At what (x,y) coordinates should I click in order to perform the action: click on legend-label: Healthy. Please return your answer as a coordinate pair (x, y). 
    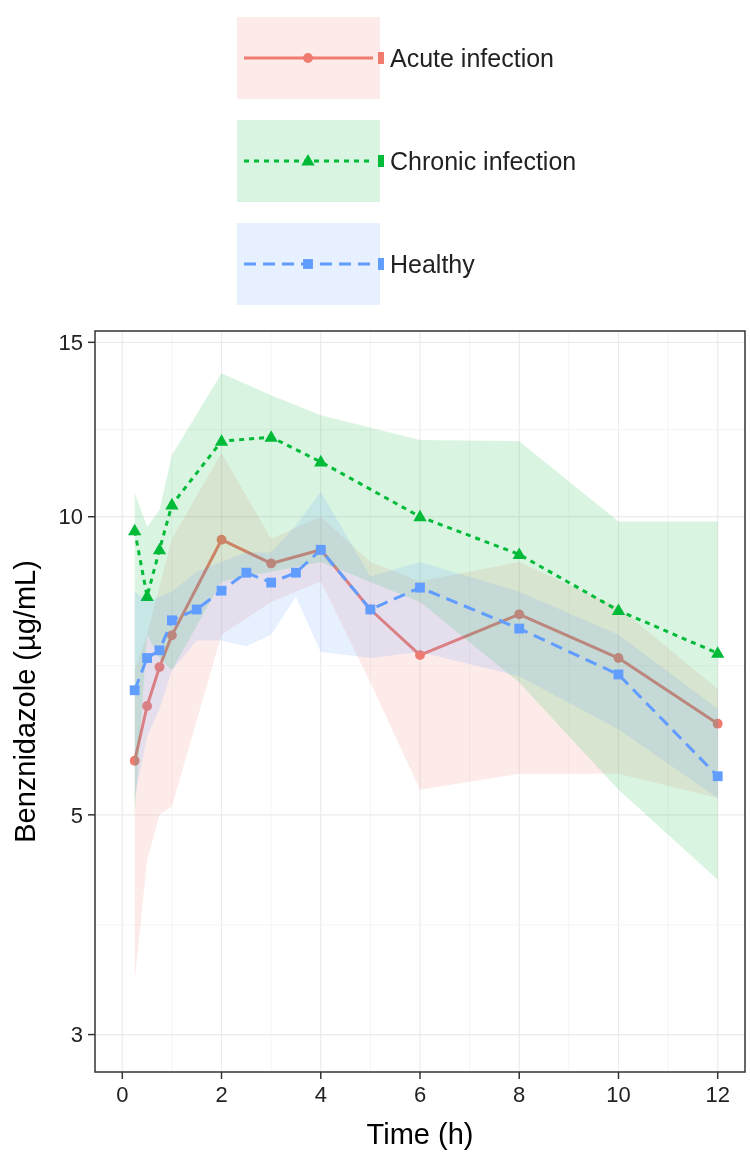
    Looking at the image, I should click on (433, 263).